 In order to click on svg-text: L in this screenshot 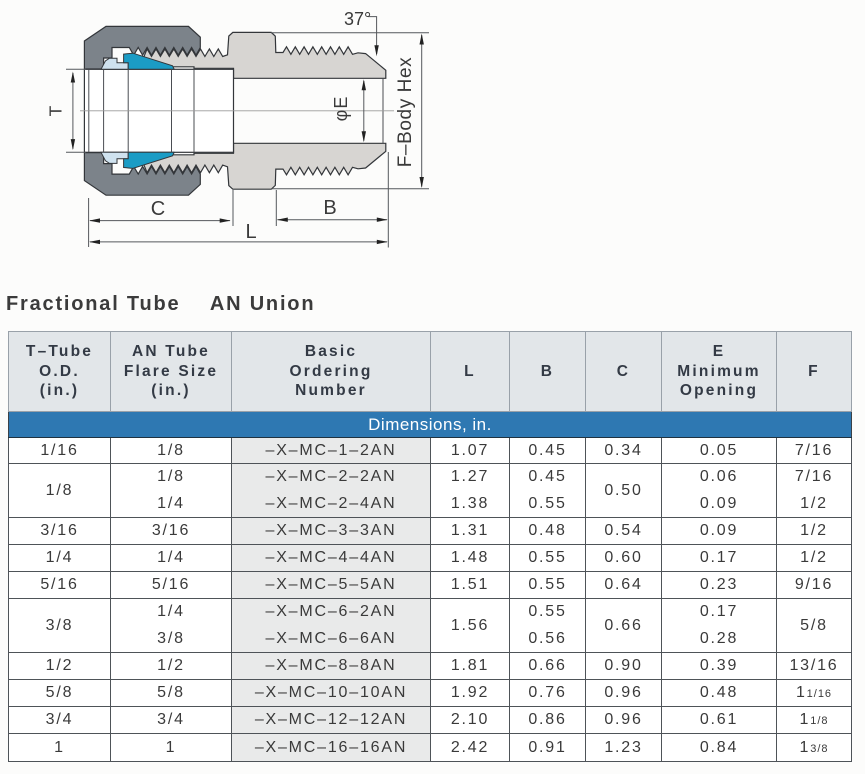, I will do `click(250, 232)`.